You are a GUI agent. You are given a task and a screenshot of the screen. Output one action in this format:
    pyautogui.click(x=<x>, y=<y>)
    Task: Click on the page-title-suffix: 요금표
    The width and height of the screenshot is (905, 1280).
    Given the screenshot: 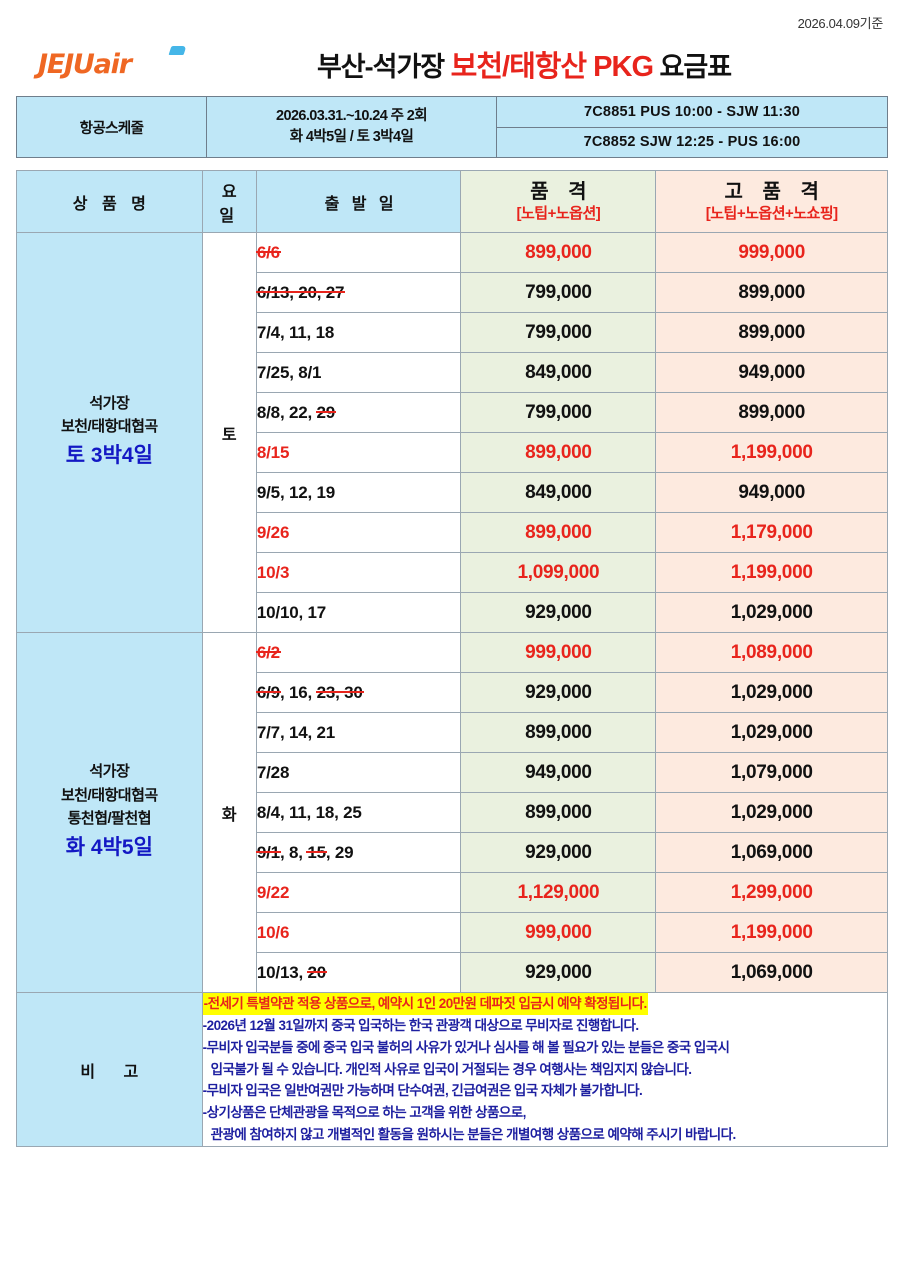 What is the action you would take?
    pyautogui.click(x=693, y=67)
    